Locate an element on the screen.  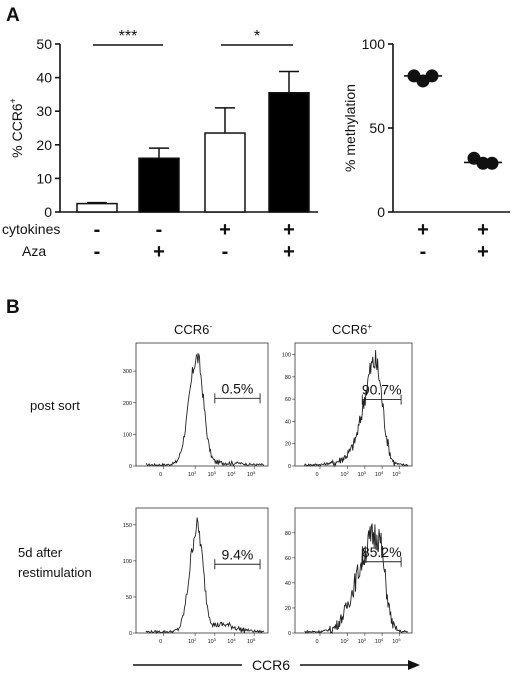
sample-label-restimulation: restimulation is located at coordinates (55, 572).